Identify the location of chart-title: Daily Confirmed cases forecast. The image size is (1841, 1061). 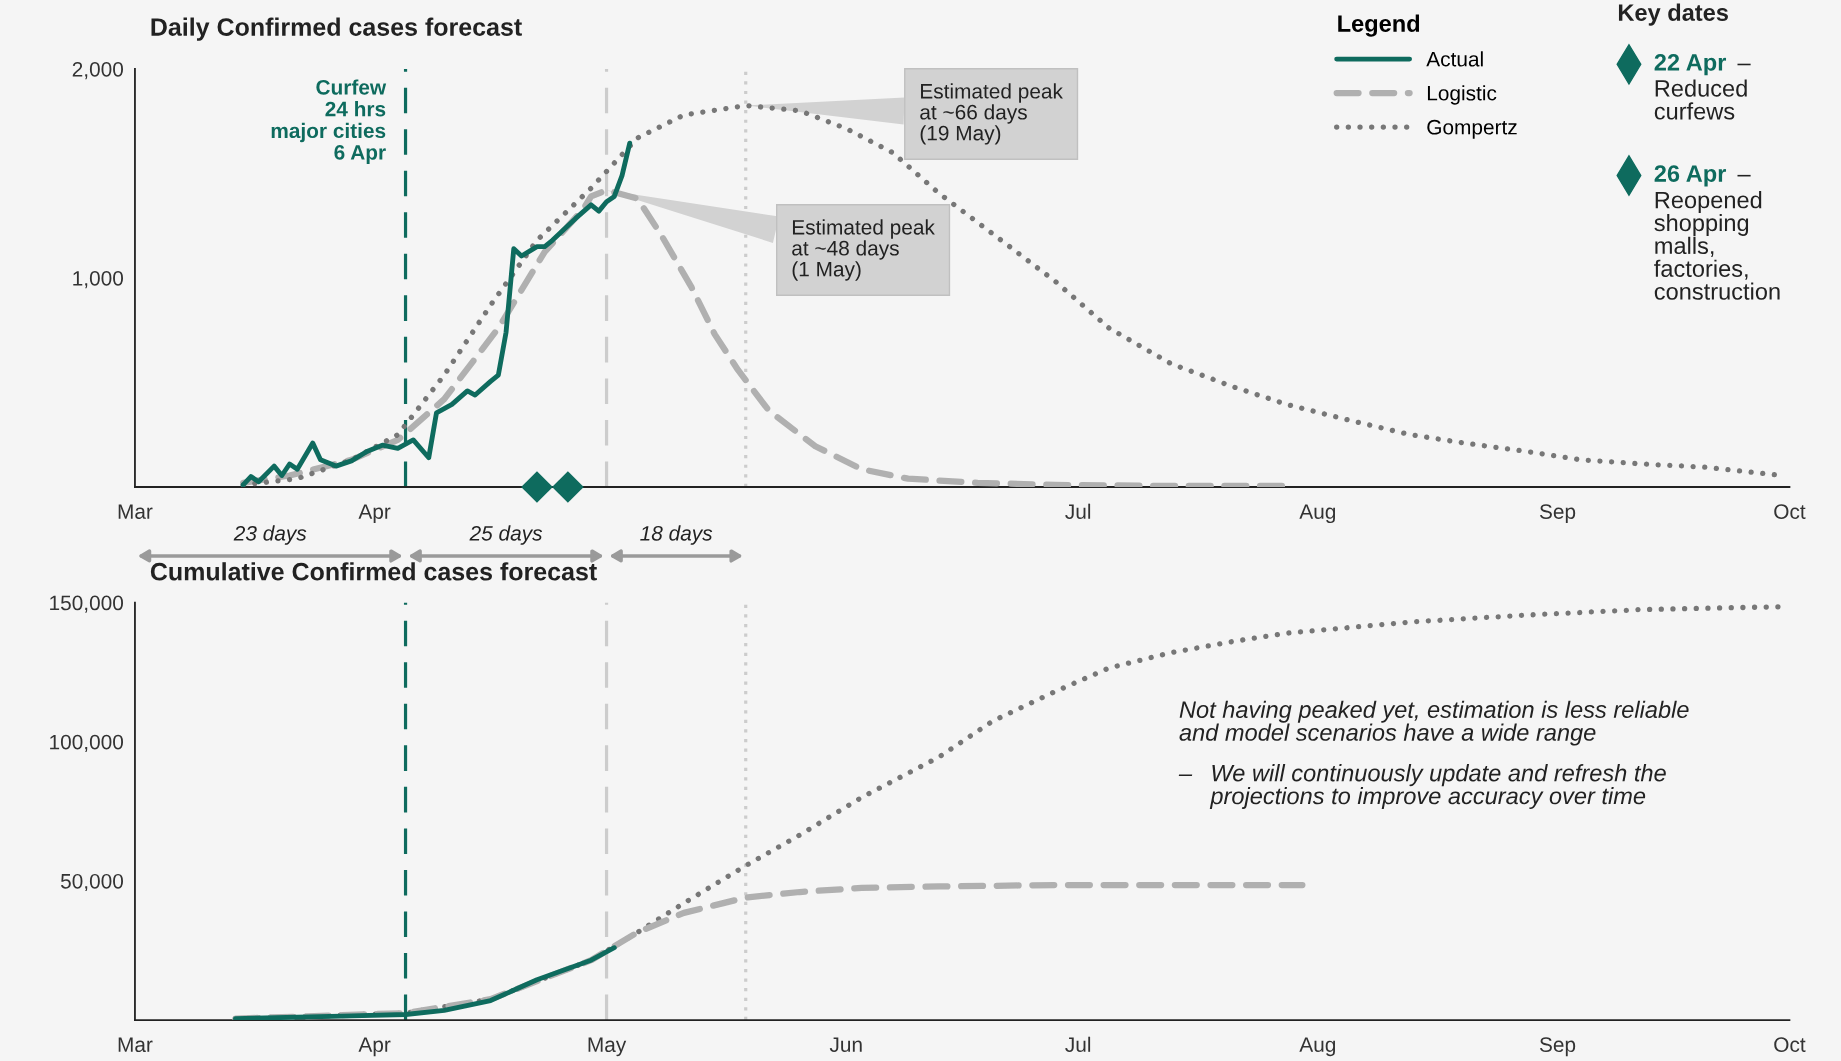
(336, 29).